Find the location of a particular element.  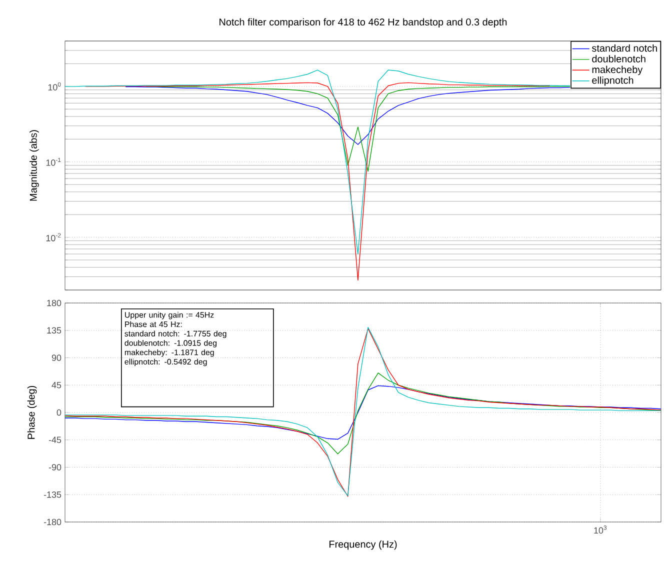

chart-title: Notch filter comparison for 418 to 462 Hz bandstop and 0.3 depth is located at coordinates (363, 23).